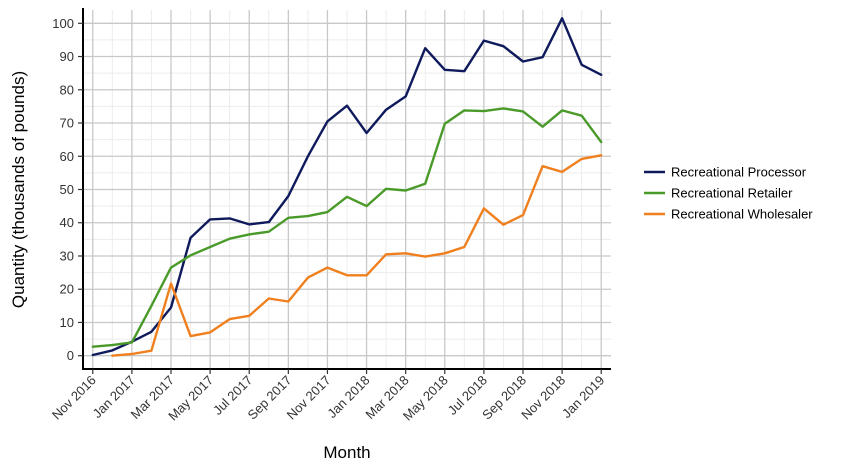  Describe the element at coordinates (67, 123) in the screenshot. I see `y-tick-label: 70` at that location.